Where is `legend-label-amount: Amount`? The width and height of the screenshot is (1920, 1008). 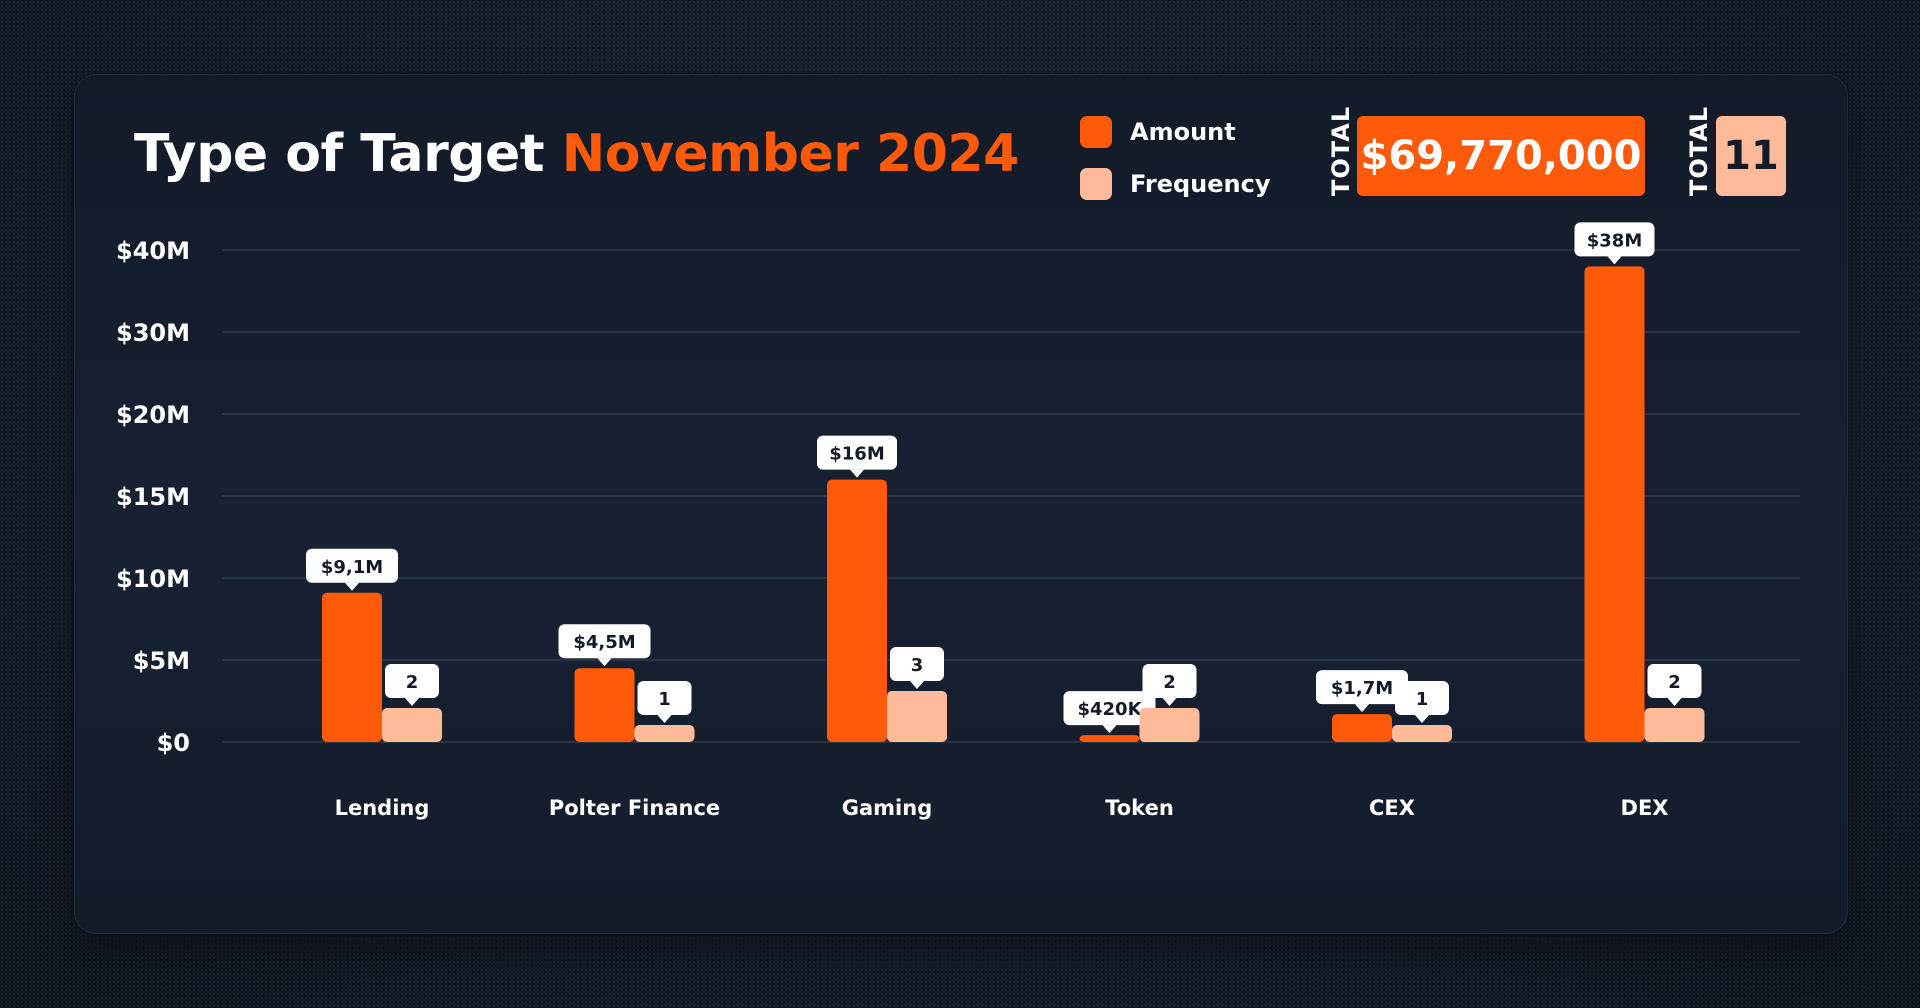
legend-label-amount: Amount is located at coordinates (1183, 132).